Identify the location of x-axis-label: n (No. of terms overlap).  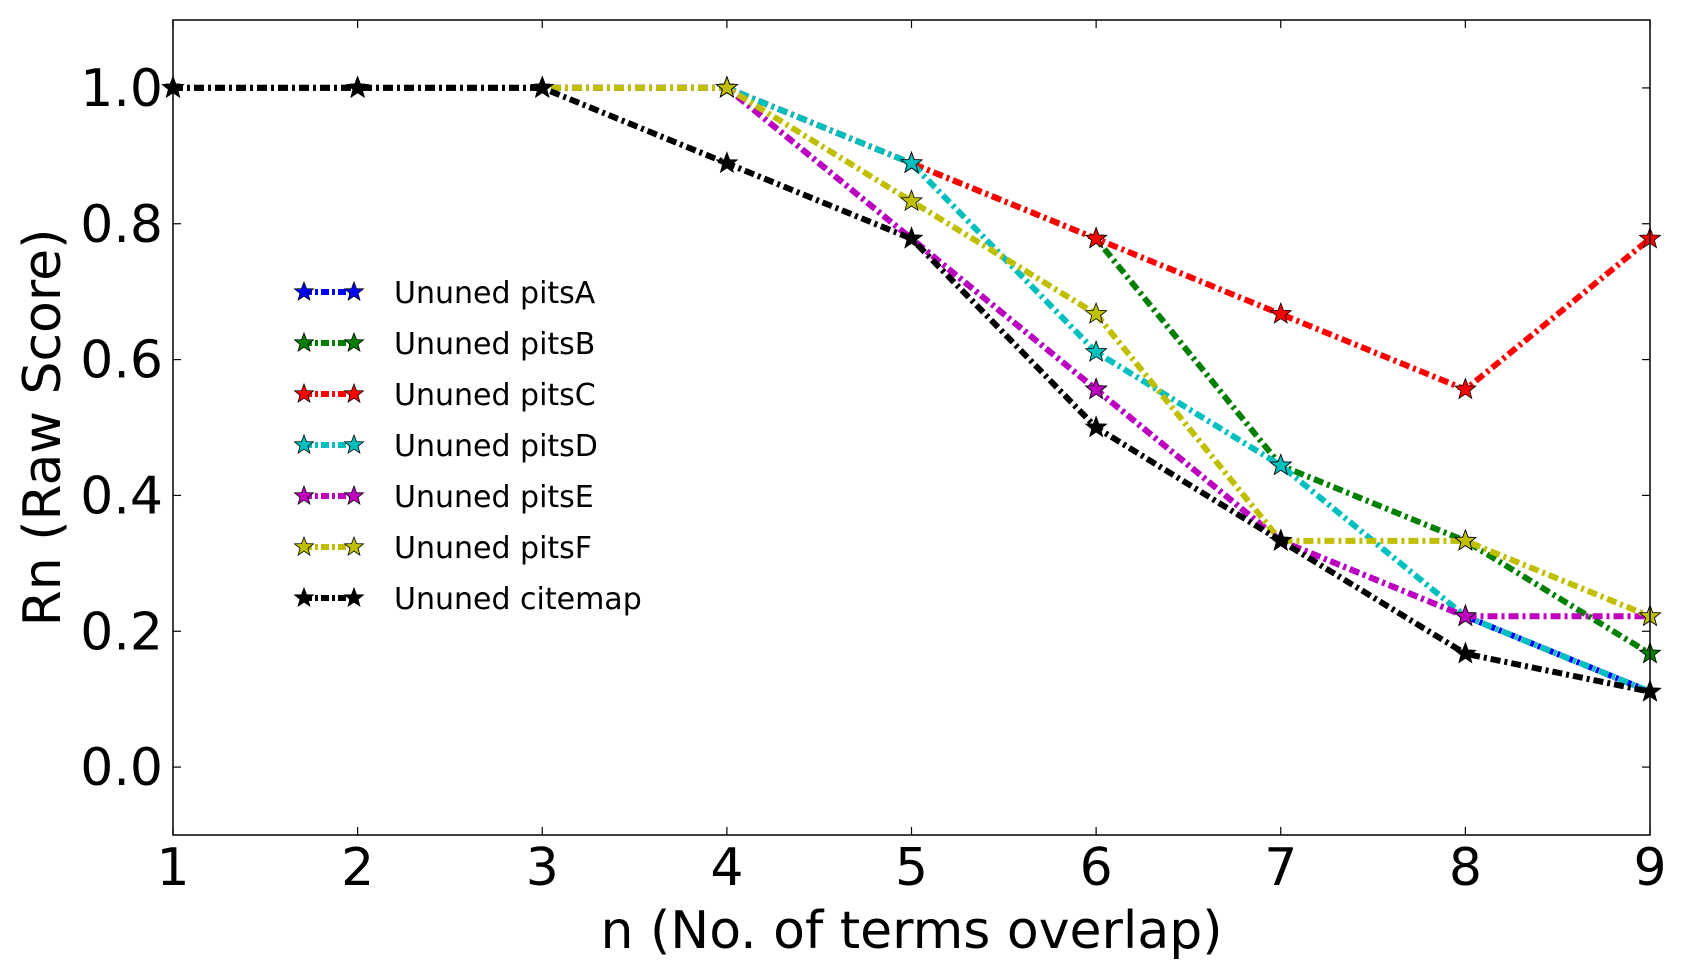
(912, 931).